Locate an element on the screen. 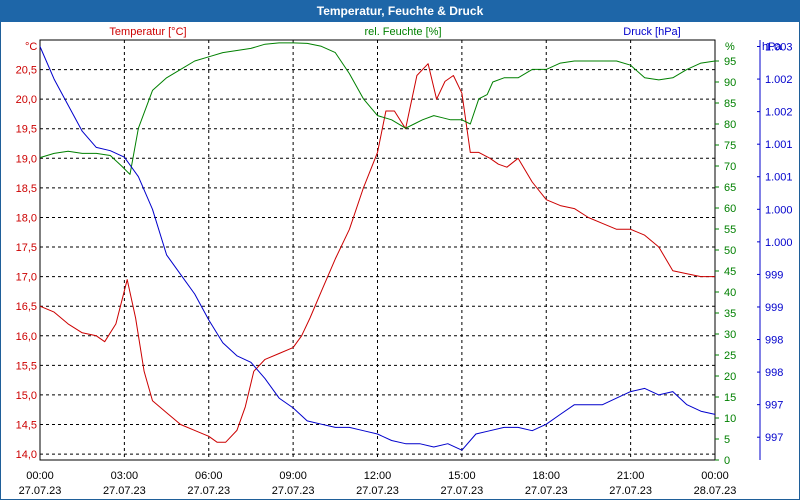 This screenshot has width=800, height=500. pressure-unit: hPa is located at coordinates (772, 47).